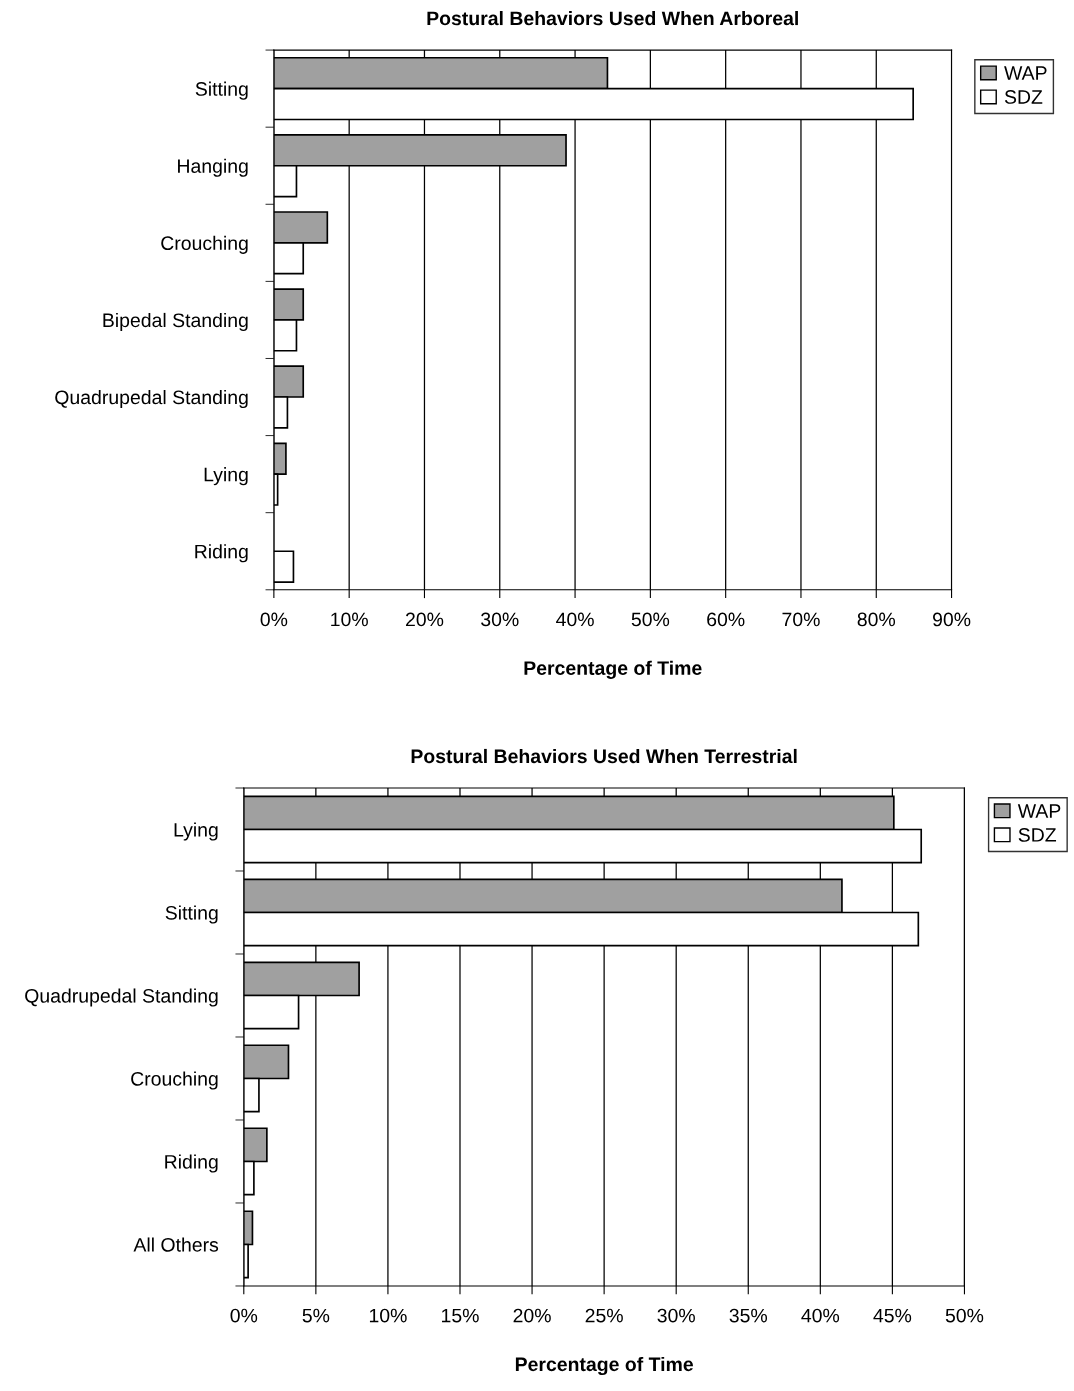  What do you see at coordinates (213, 167) in the screenshot?
I see `y-tick-label: Hanging` at bounding box center [213, 167].